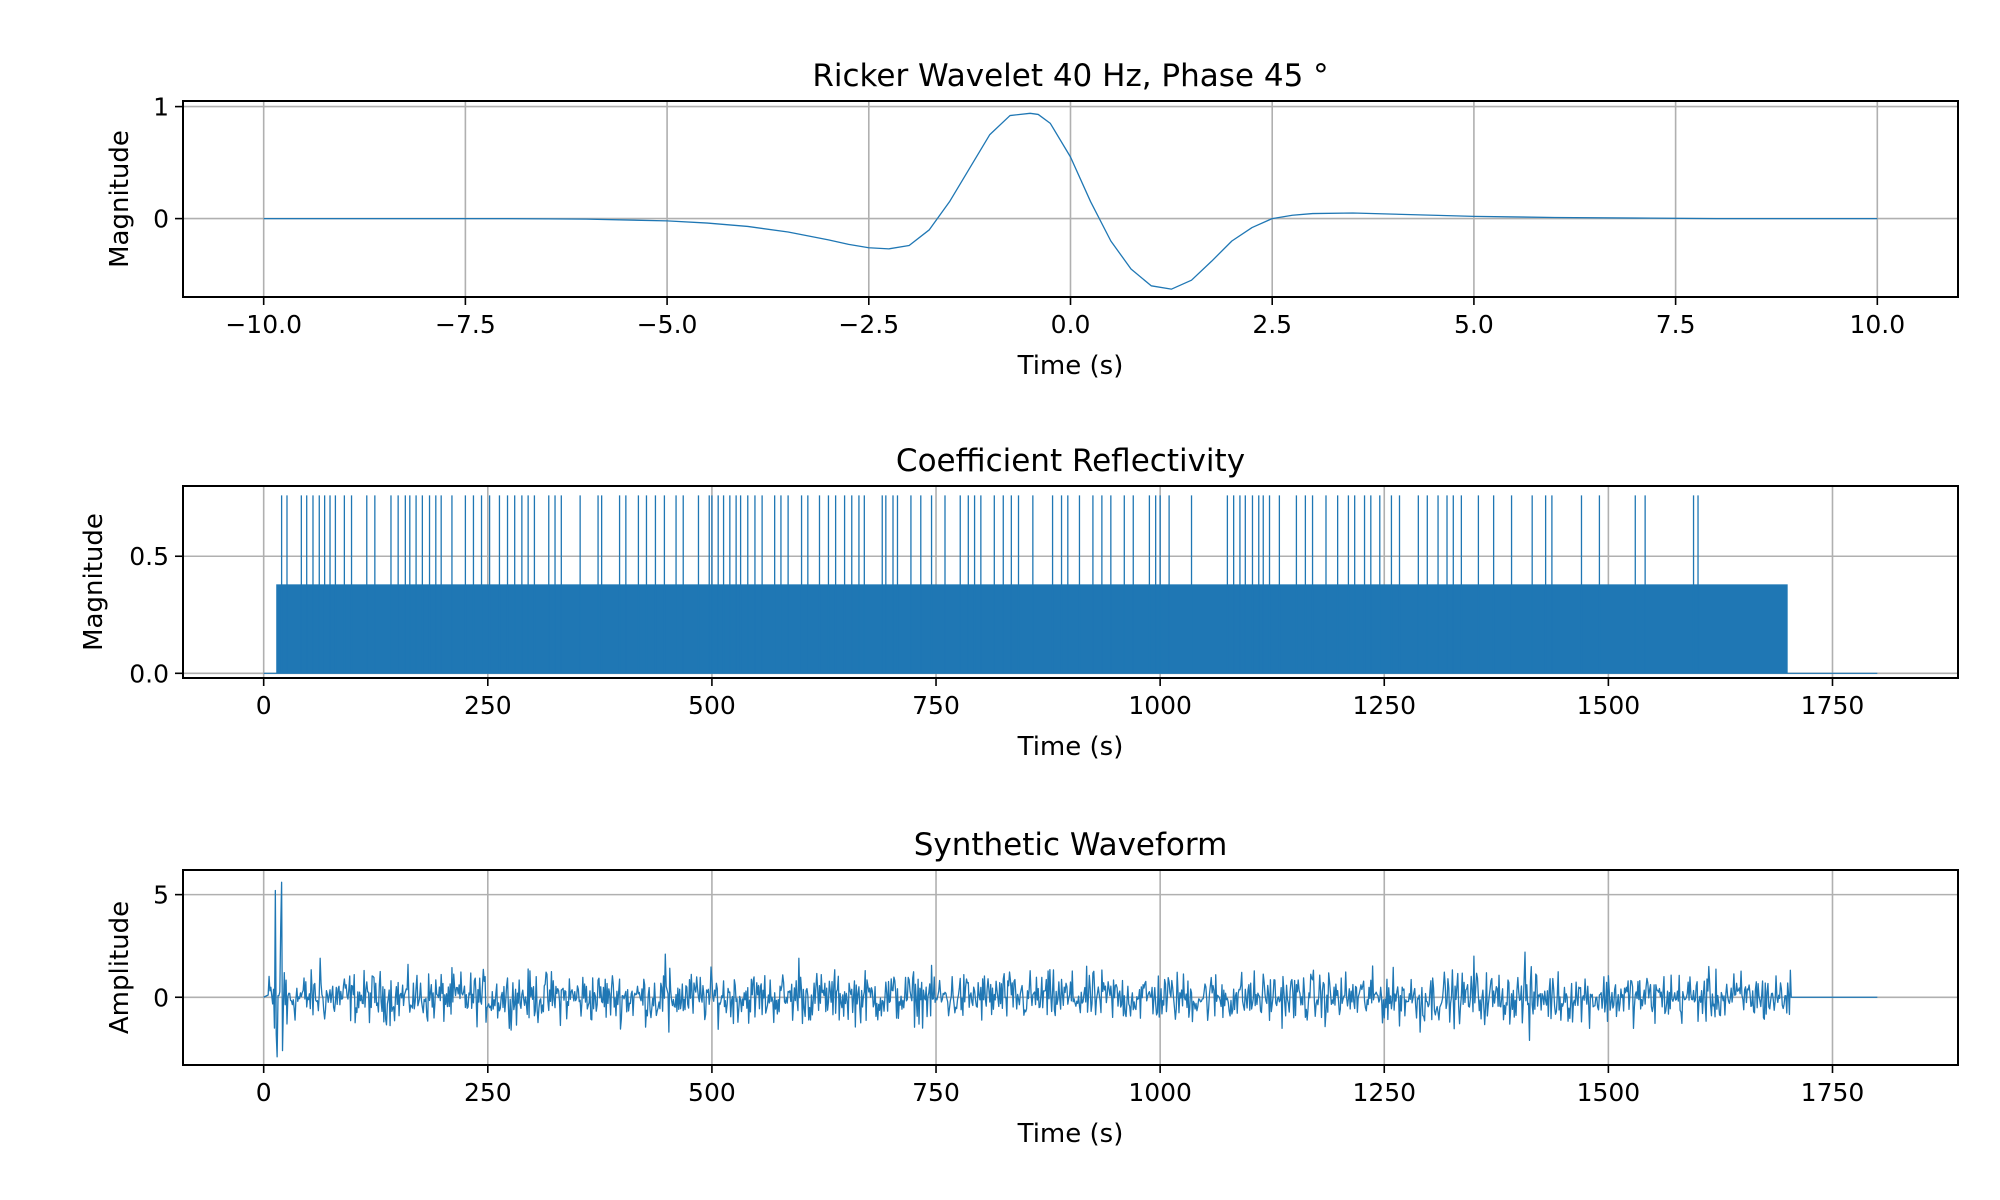 The image size is (2000, 1200). I want to click on y-tick-label: 0.0, so click(149, 673).